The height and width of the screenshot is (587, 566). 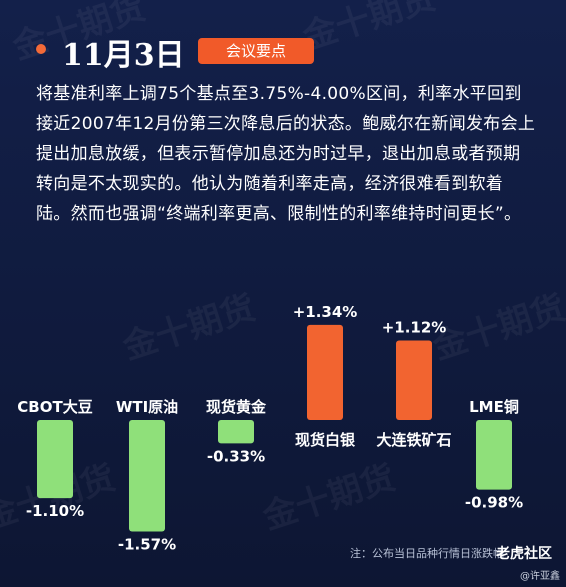 What do you see at coordinates (494, 503) in the screenshot?
I see `value-label-5: -0.98%` at bounding box center [494, 503].